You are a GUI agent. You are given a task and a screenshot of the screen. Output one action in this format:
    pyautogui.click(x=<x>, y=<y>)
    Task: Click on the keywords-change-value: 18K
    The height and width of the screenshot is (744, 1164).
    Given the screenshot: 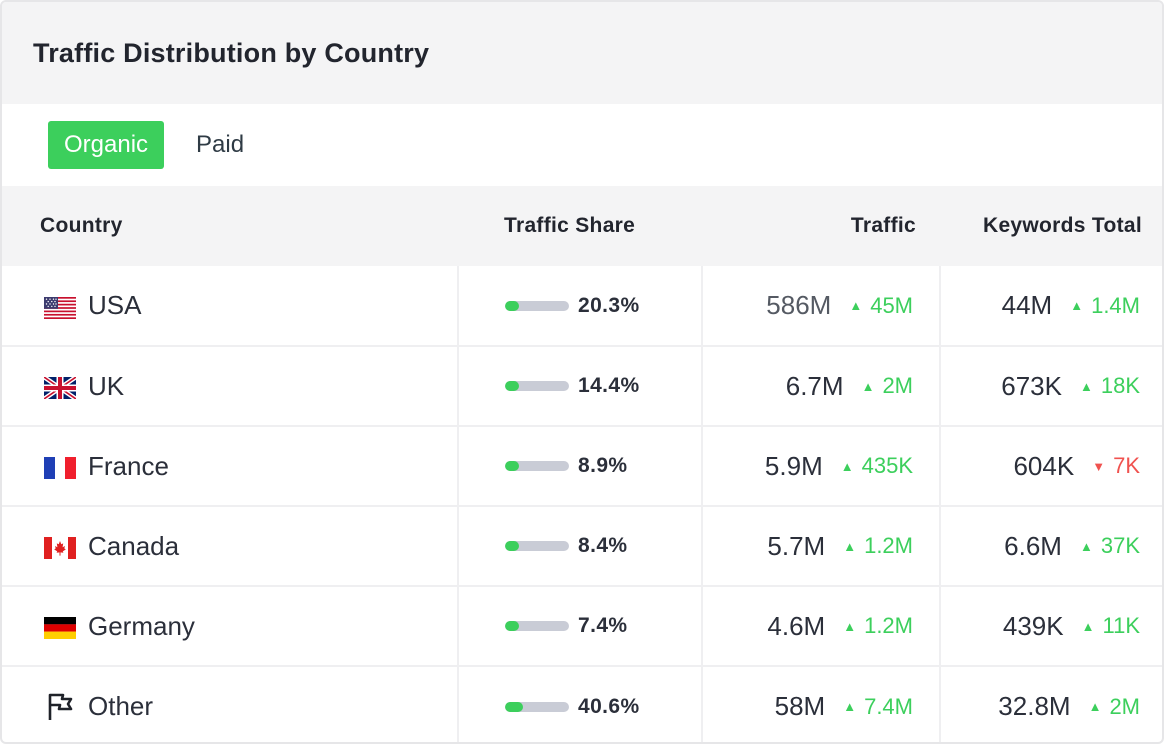 What is the action you would take?
    pyautogui.click(x=1120, y=385)
    